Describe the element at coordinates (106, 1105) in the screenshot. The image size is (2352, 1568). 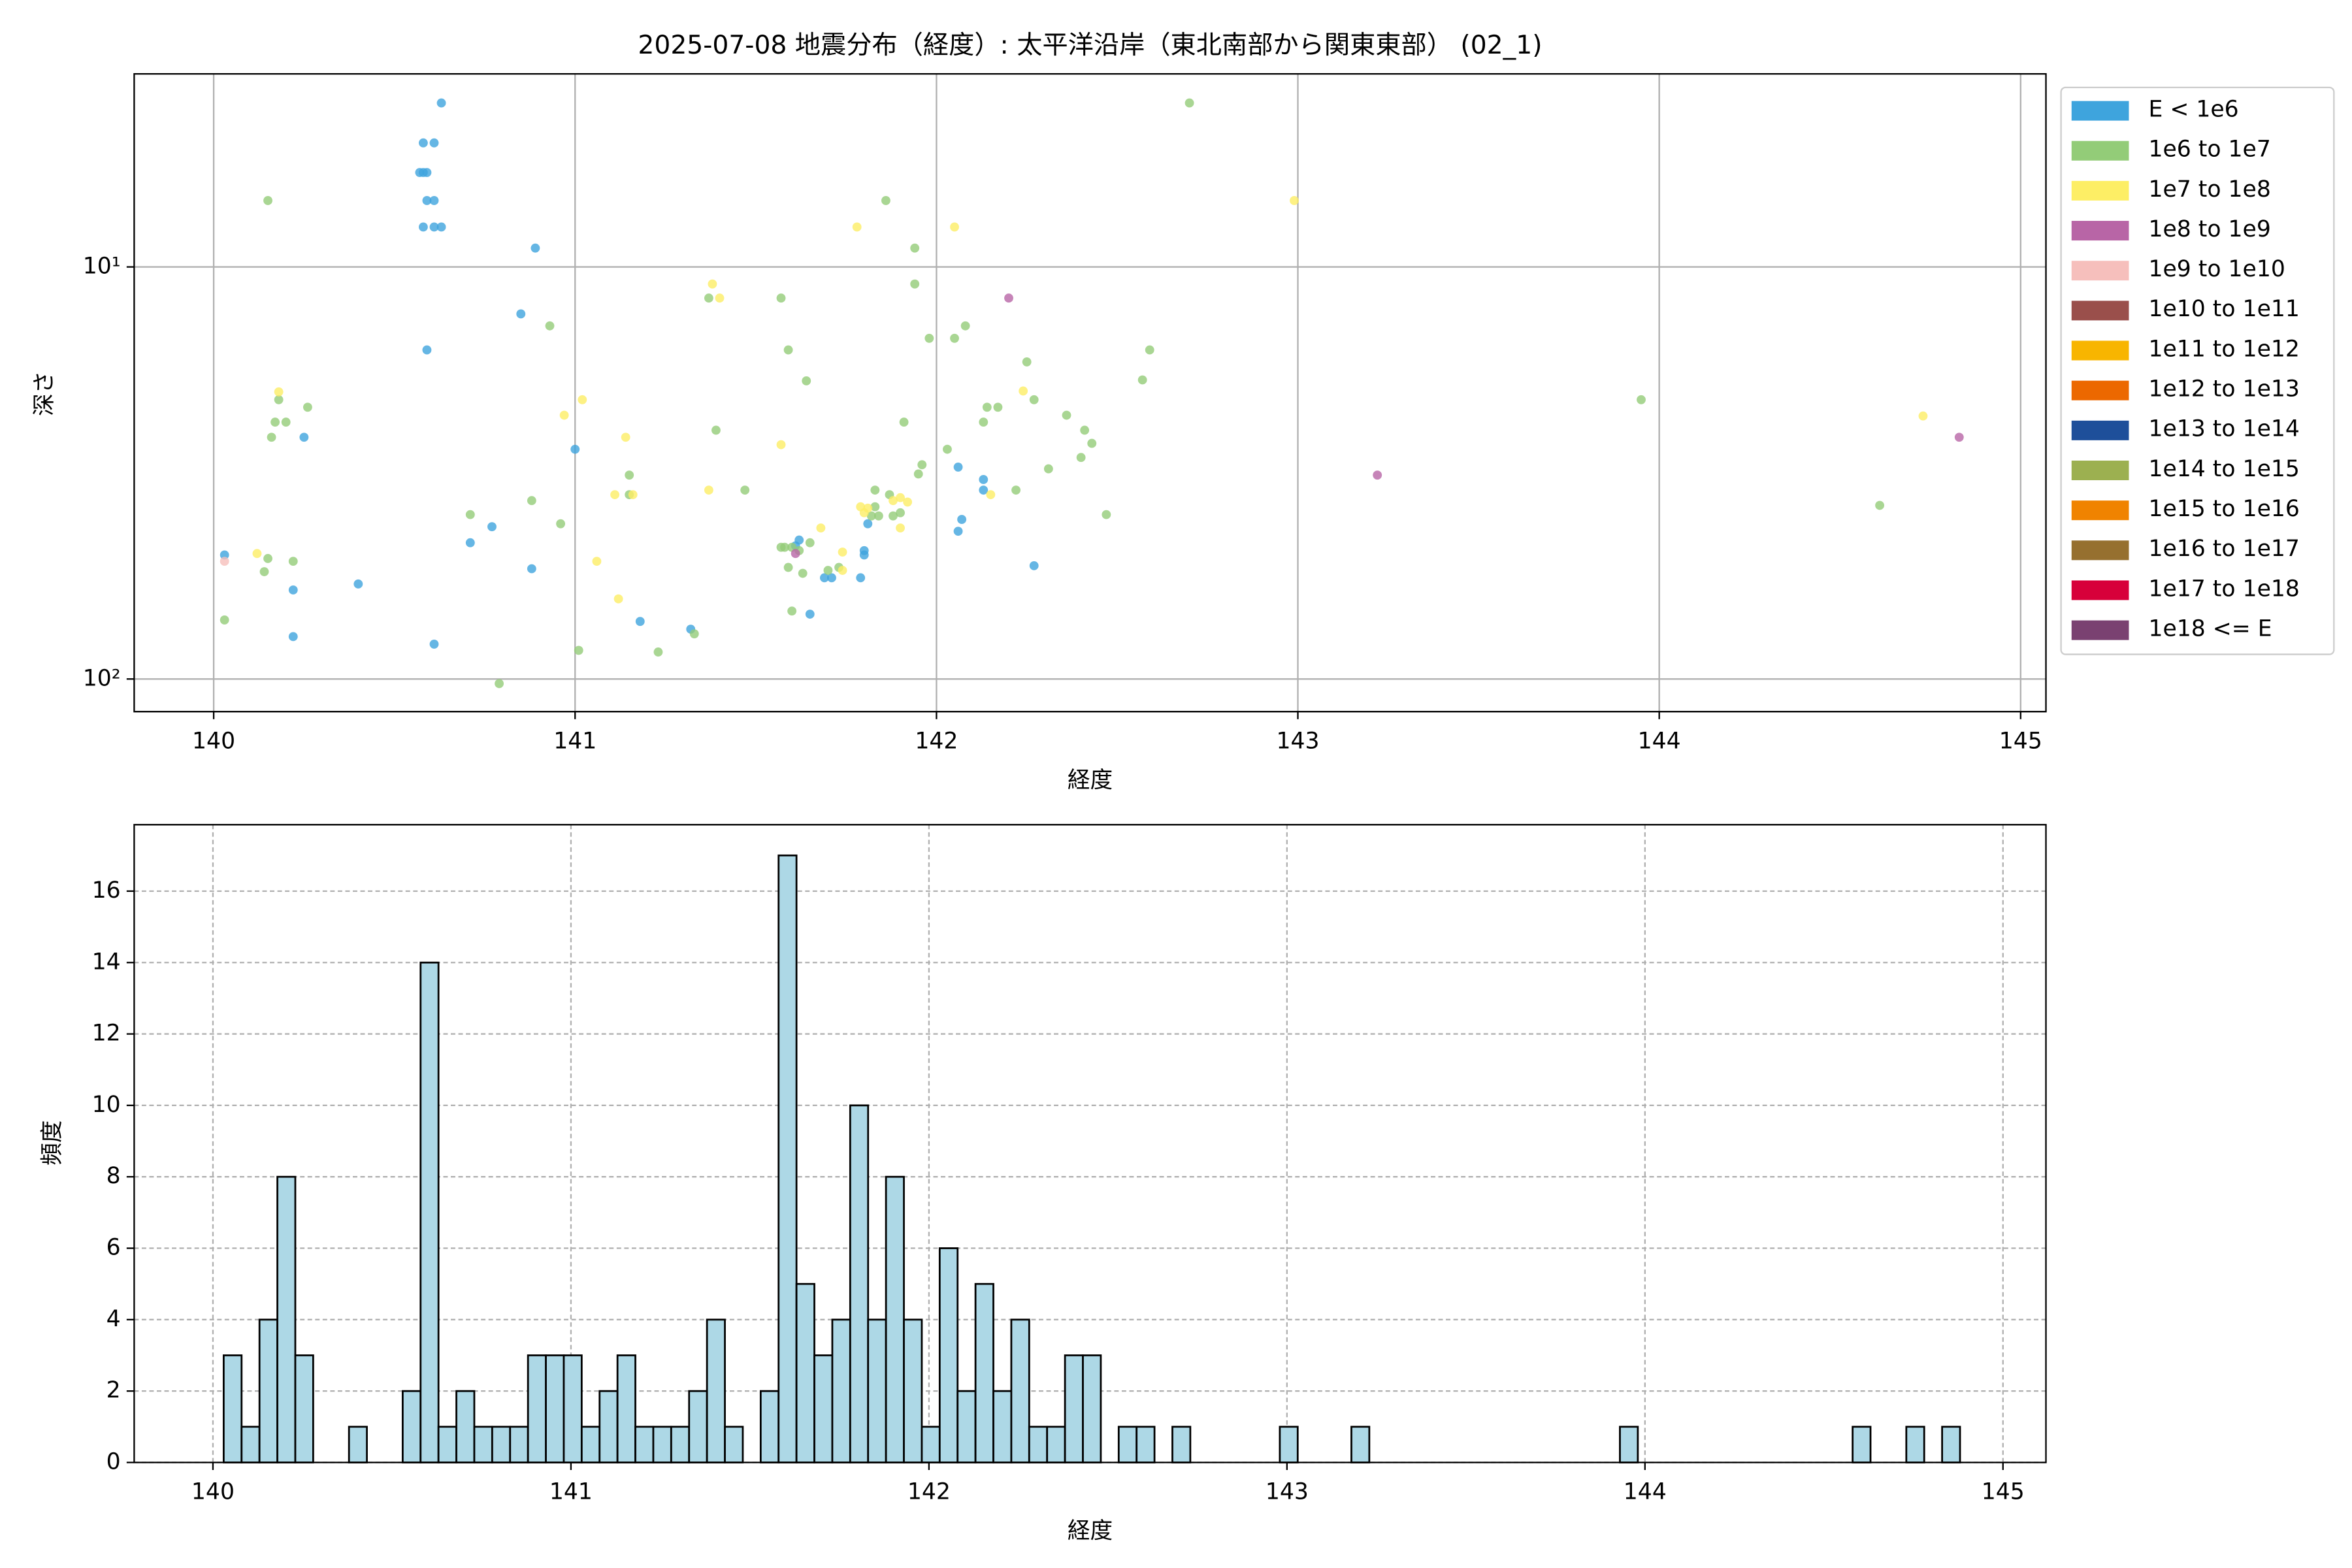
I see `y-tick-label: 10` at that location.